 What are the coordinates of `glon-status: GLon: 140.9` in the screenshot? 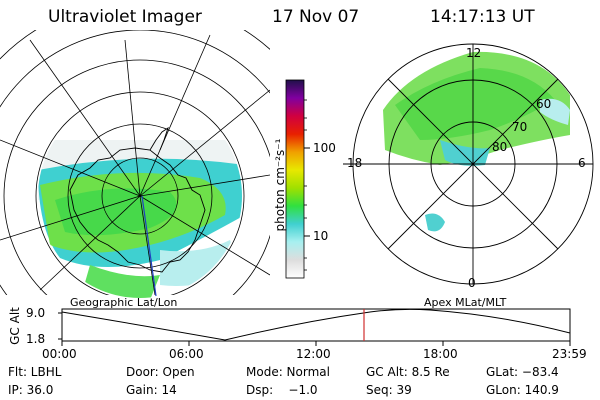 It's located at (522, 390).